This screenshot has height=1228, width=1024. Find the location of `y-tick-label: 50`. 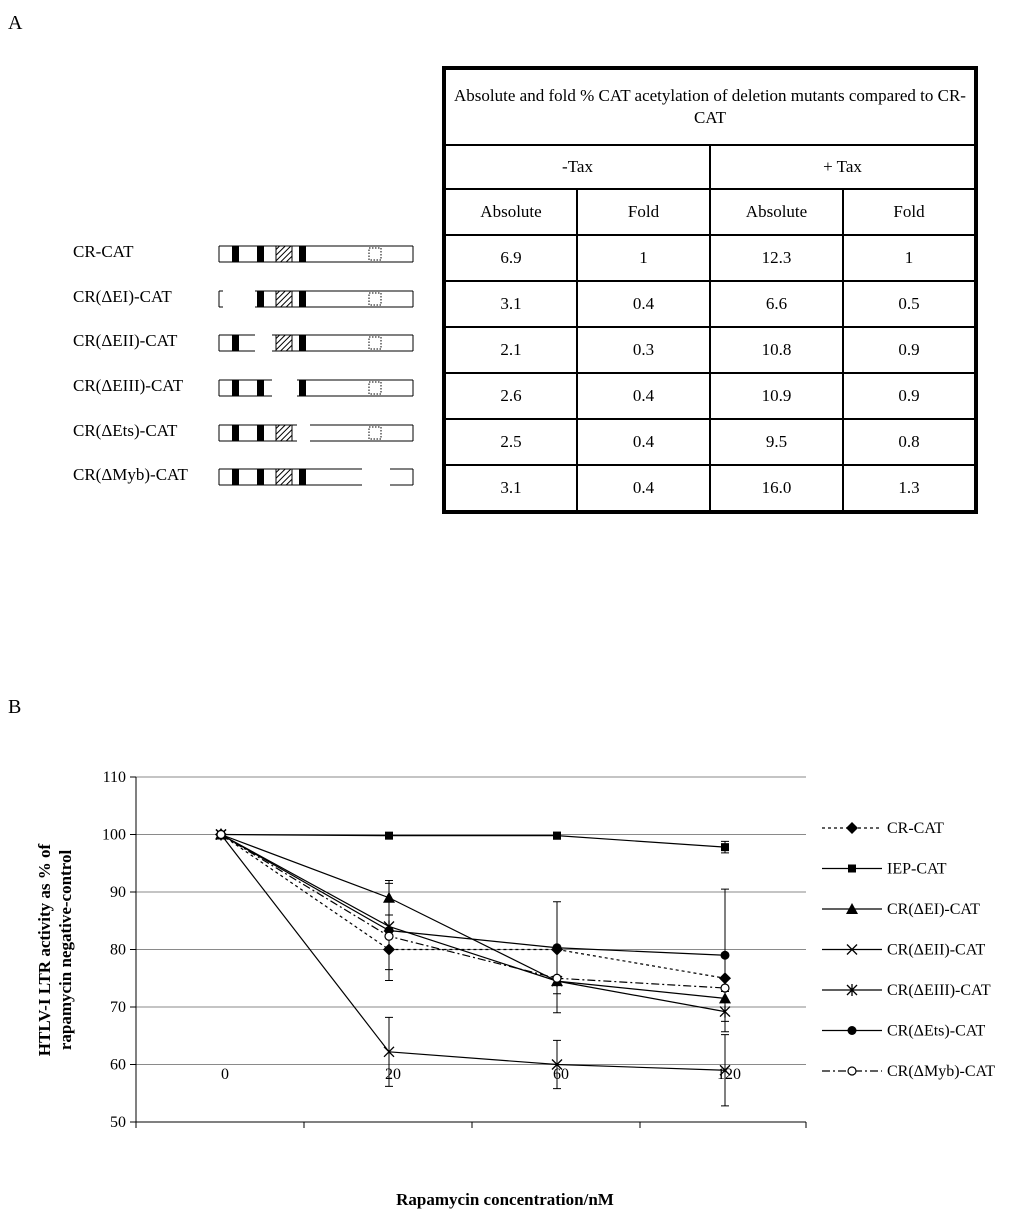

y-tick-label: 50 is located at coordinates (118, 1122).